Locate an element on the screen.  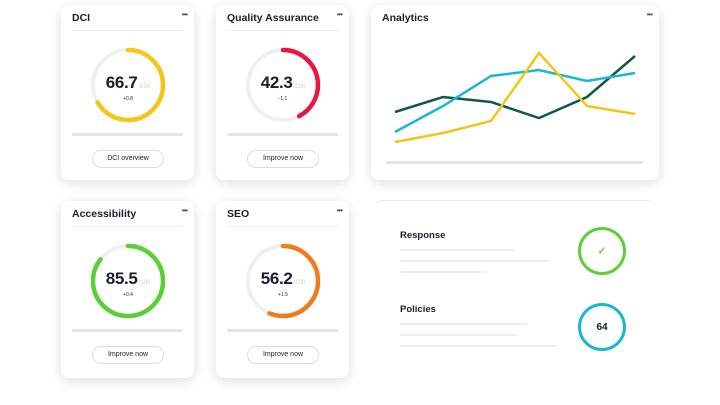
score-delta: +0.4 is located at coordinates (128, 295).